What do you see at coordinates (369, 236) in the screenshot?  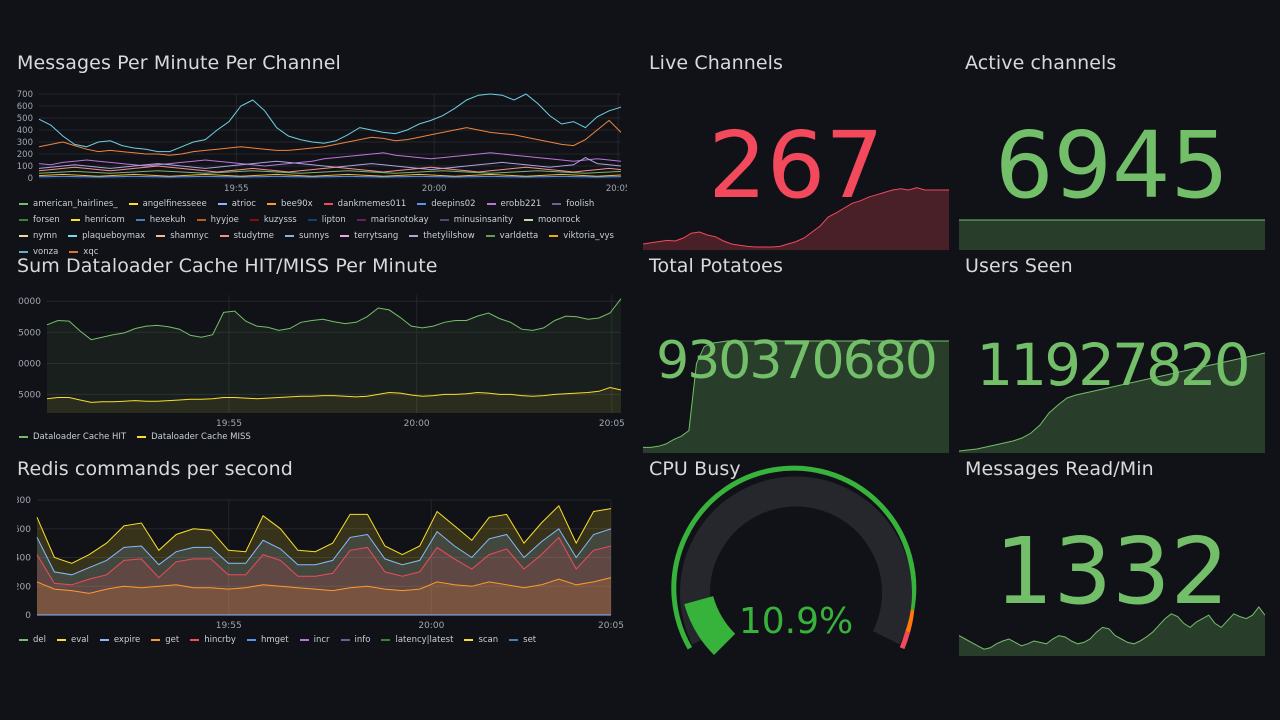 I see `legend-item: terrytsang` at bounding box center [369, 236].